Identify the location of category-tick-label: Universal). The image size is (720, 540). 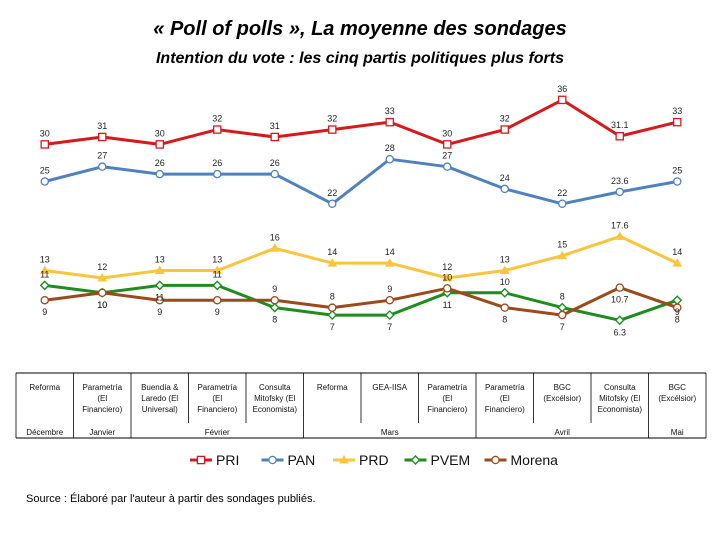
(160, 409).